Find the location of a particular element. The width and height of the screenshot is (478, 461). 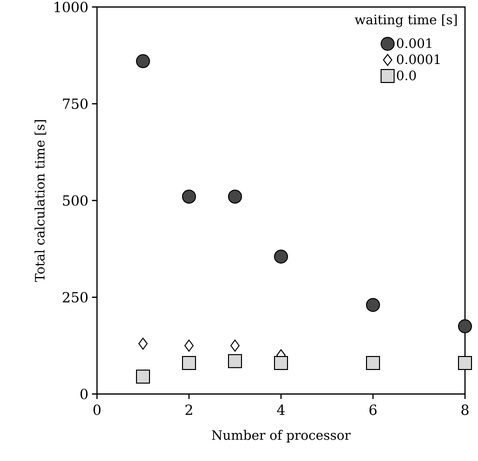

y-tick-label: 500 is located at coordinates (75, 200).